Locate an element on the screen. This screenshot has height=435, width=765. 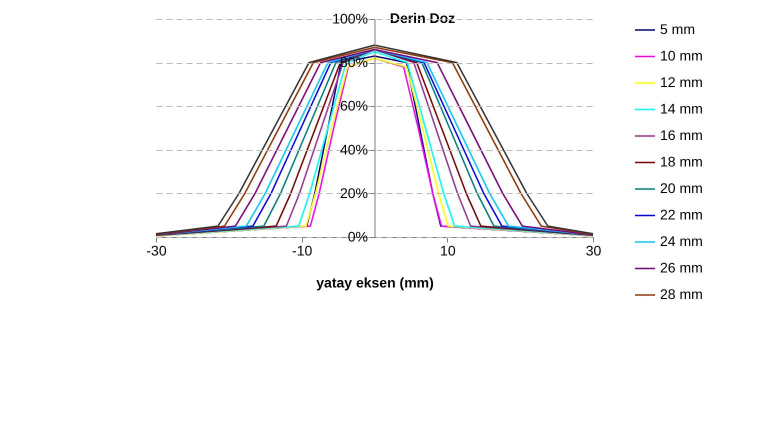
legend-label: 18 mm is located at coordinates (681, 162).